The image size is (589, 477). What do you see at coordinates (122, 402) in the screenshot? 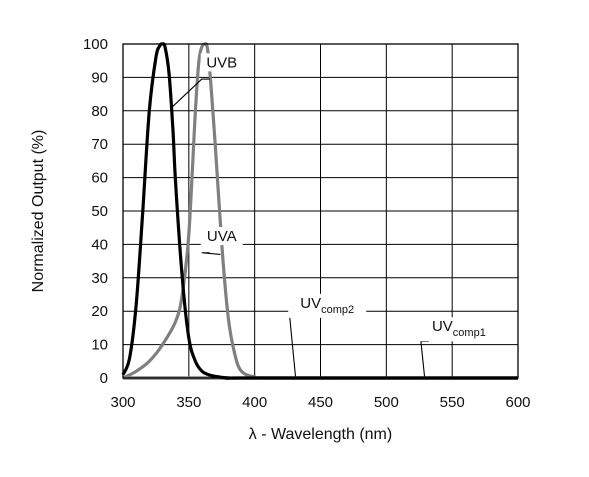
I see `x-tick-label: 300` at bounding box center [122, 402].